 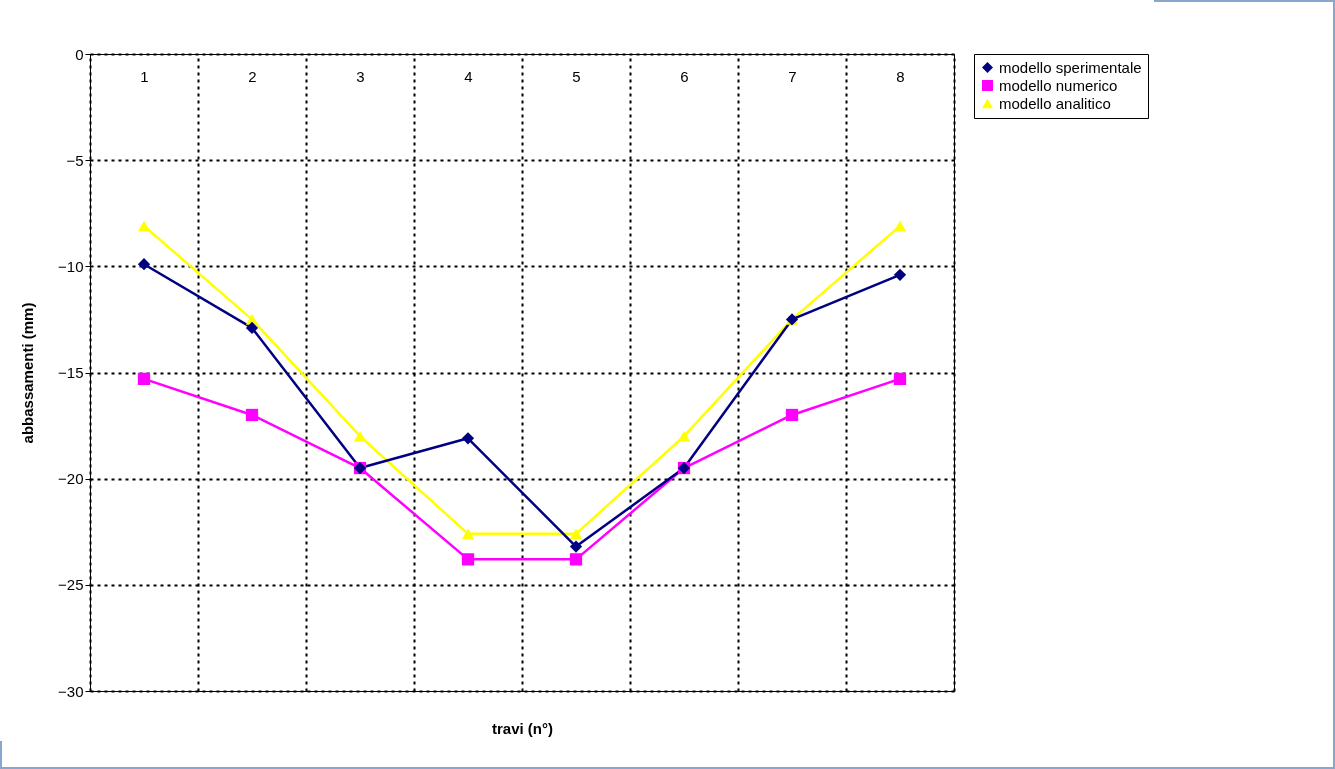 I want to click on y-tick-label: −15, so click(x=71, y=372).